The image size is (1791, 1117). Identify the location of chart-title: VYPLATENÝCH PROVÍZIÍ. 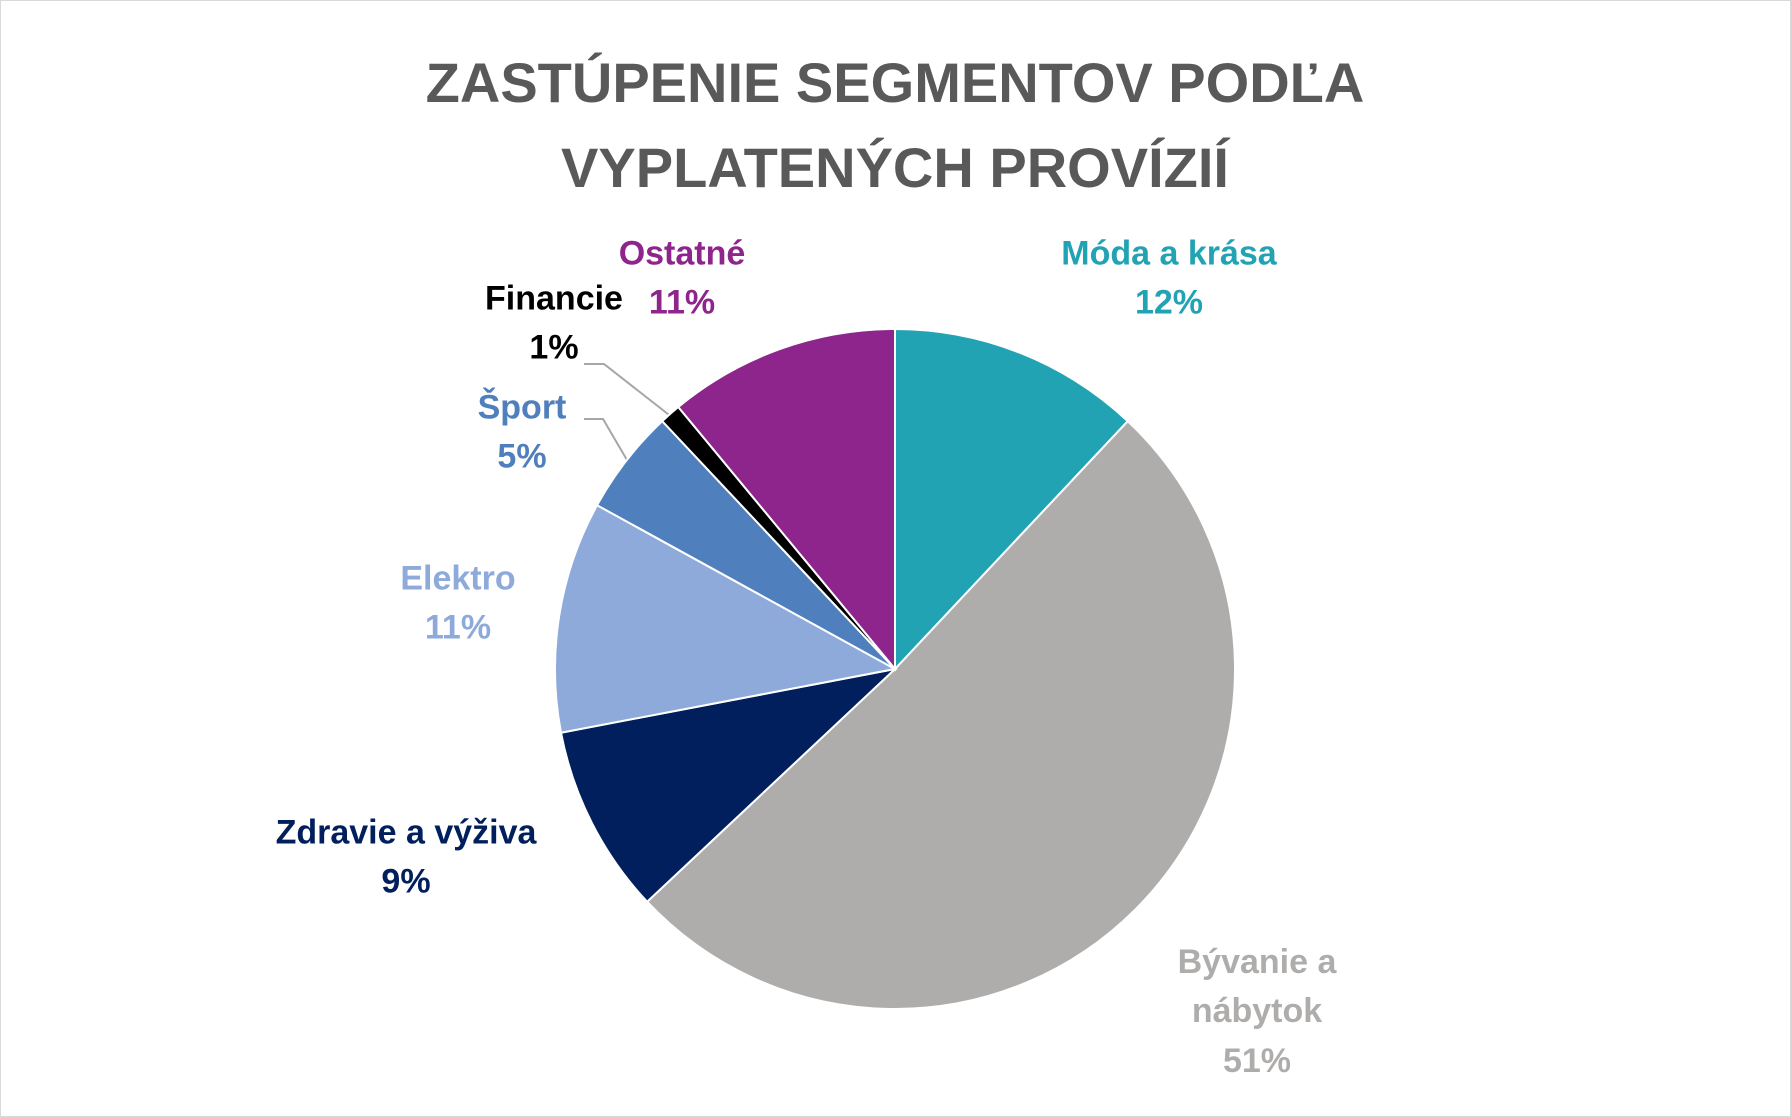
(895, 167).